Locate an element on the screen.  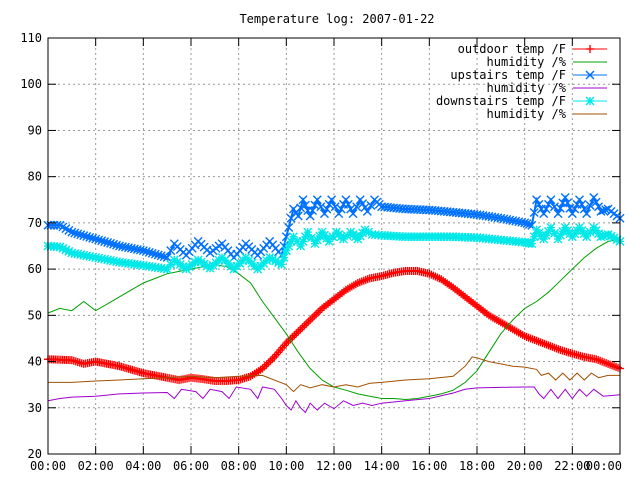
y-tick-label: 60 is located at coordinates (35, 269).